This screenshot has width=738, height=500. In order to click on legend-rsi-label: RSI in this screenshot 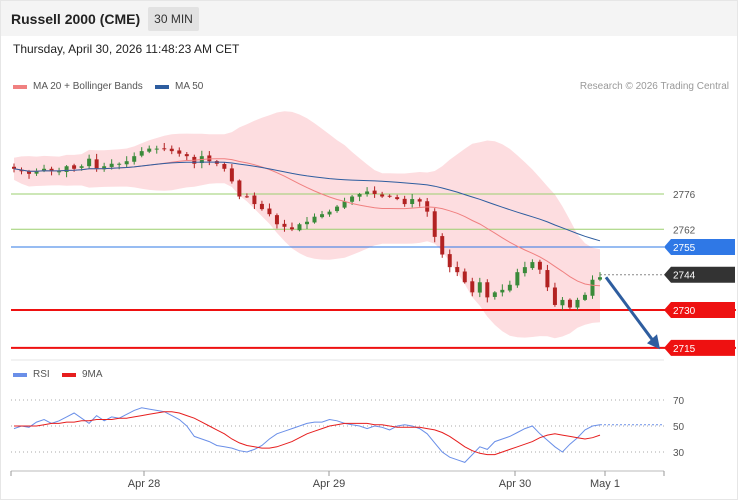, I will do `click(41, 374)`.